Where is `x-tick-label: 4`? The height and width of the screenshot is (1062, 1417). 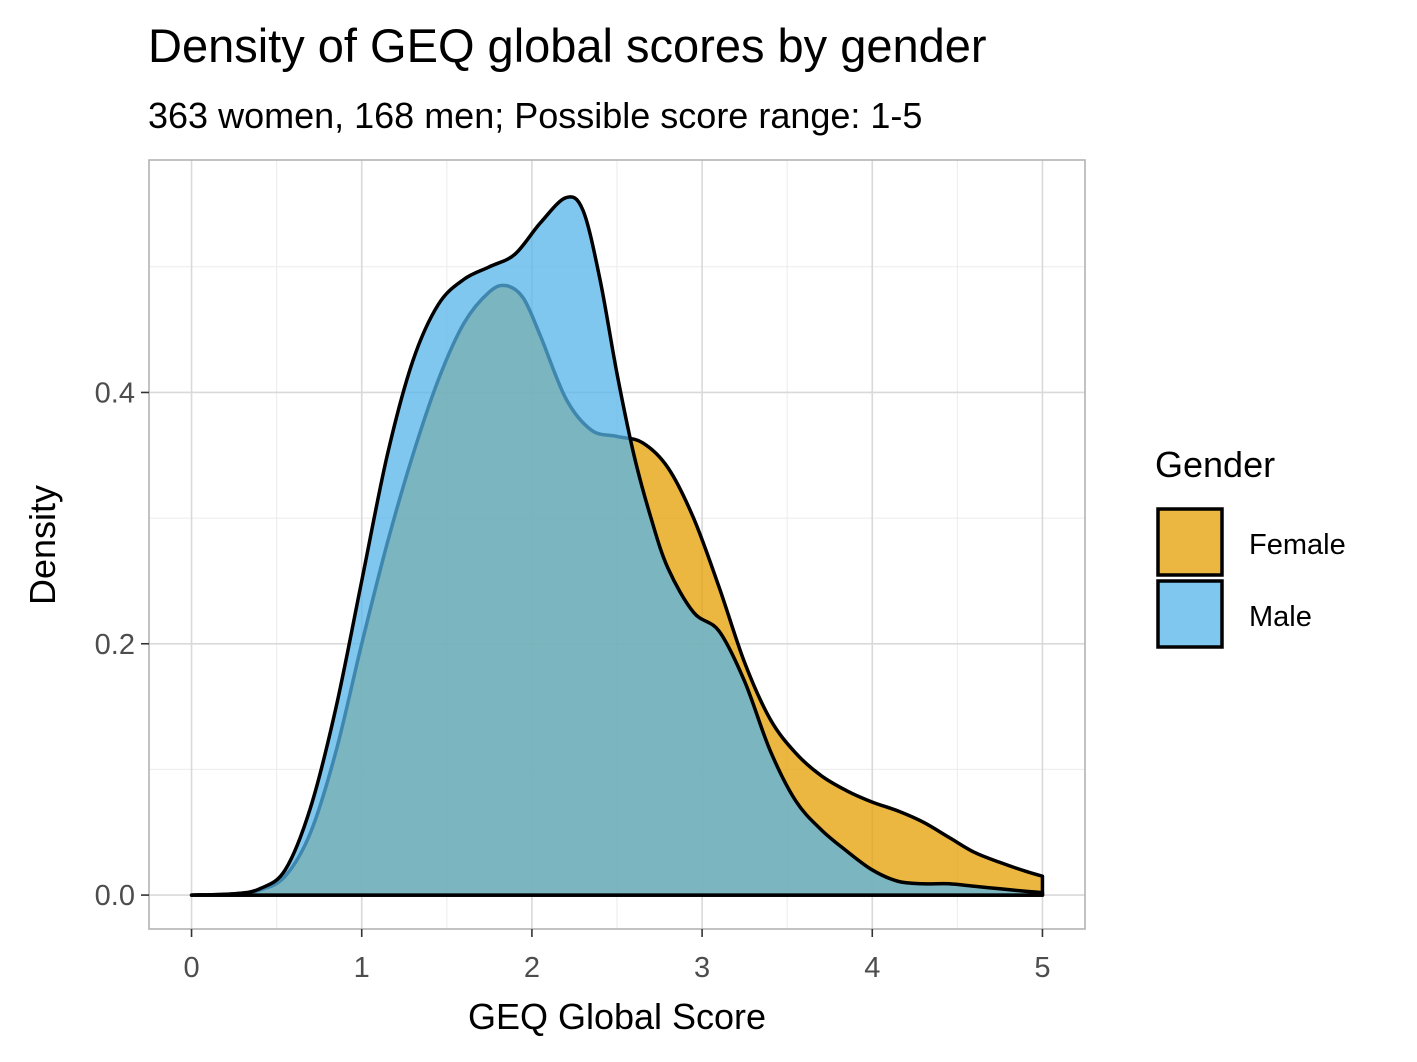 x-tick-label: 4 is located at coordinates (872, 968).